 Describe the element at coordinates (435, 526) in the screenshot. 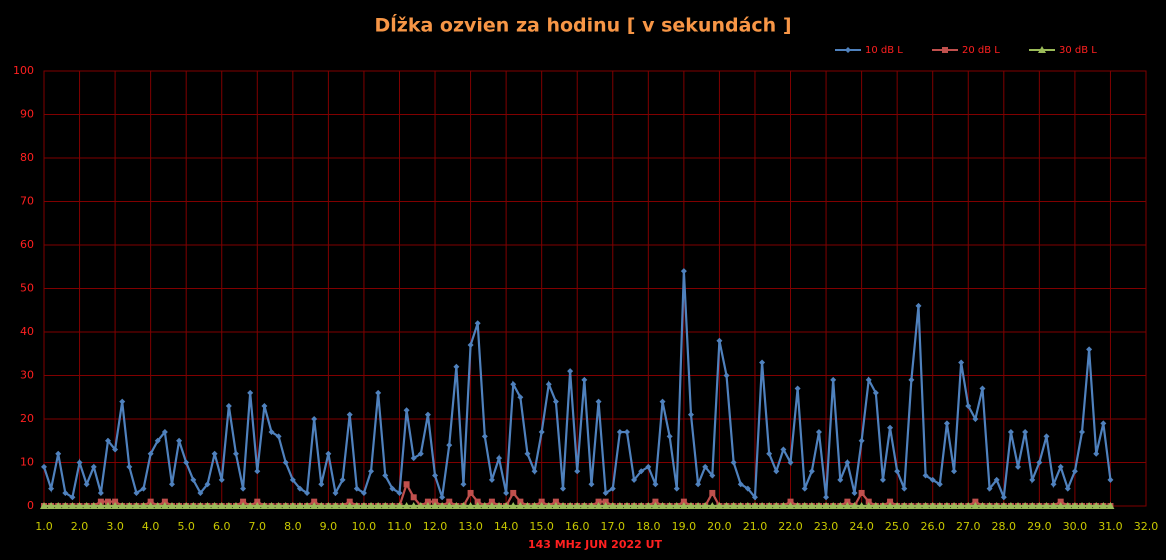

I see `x-tick-label: 12.0` at that location.